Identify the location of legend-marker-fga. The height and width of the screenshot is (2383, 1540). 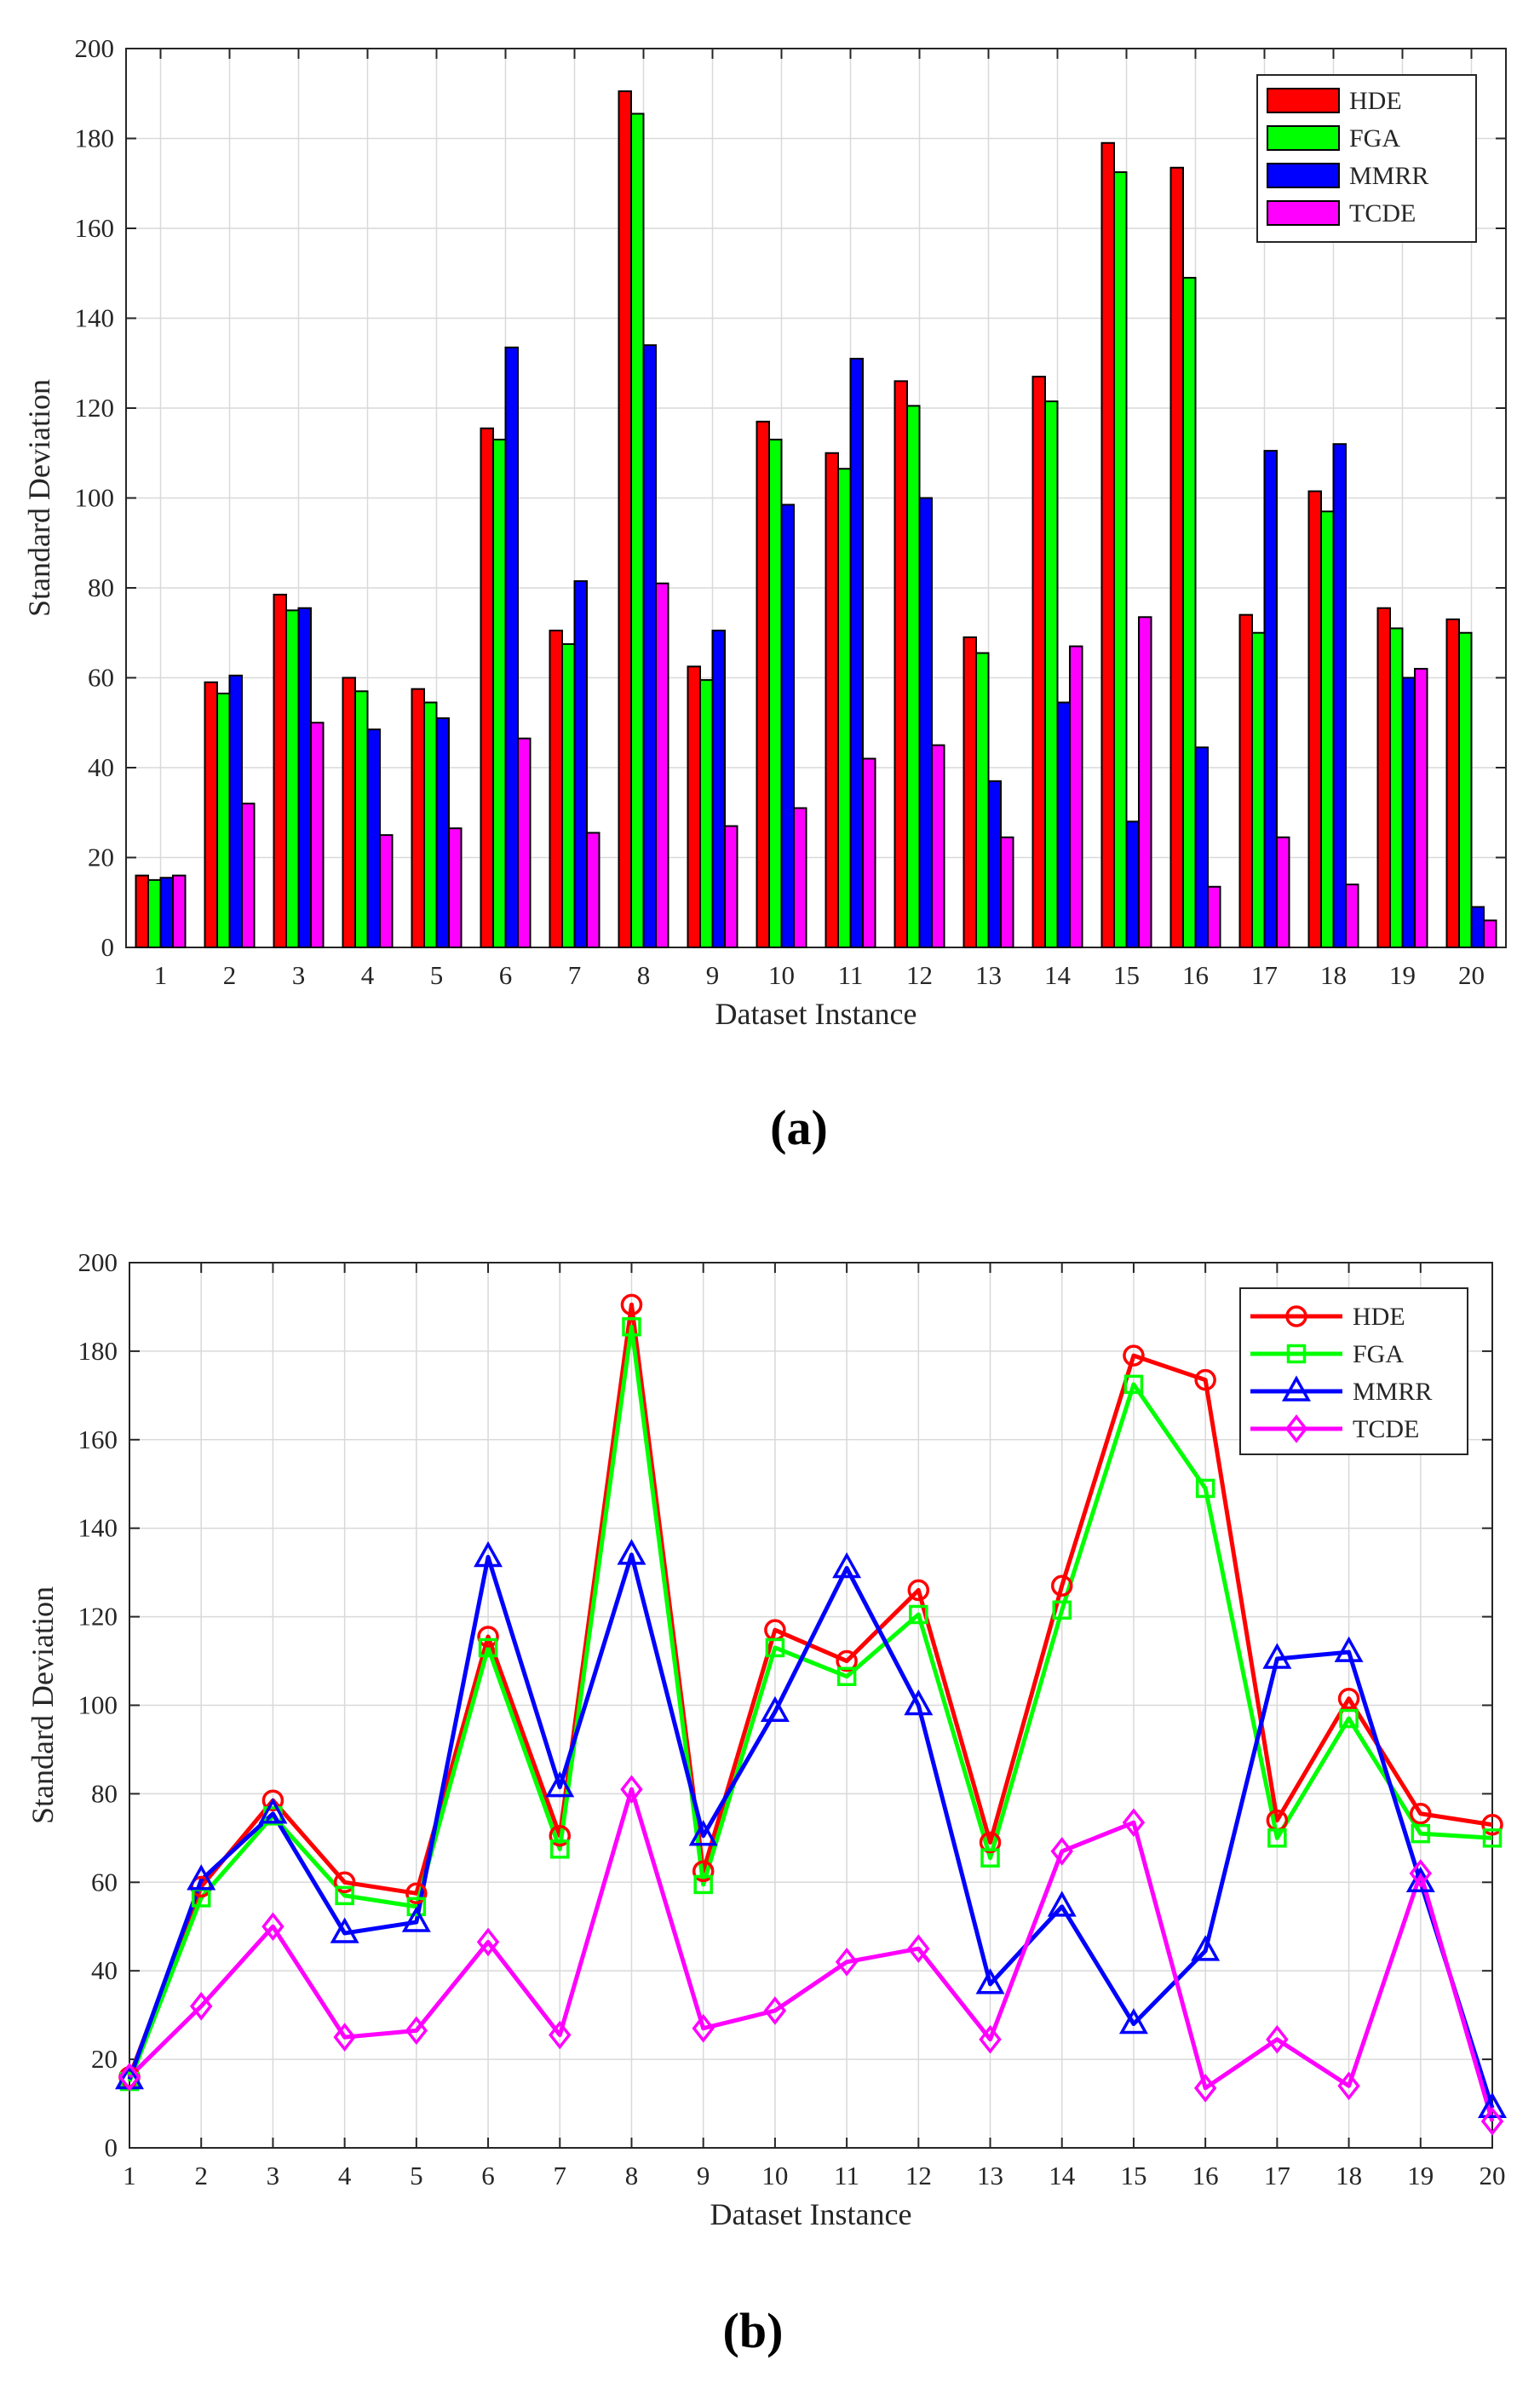
(1296, 1354).